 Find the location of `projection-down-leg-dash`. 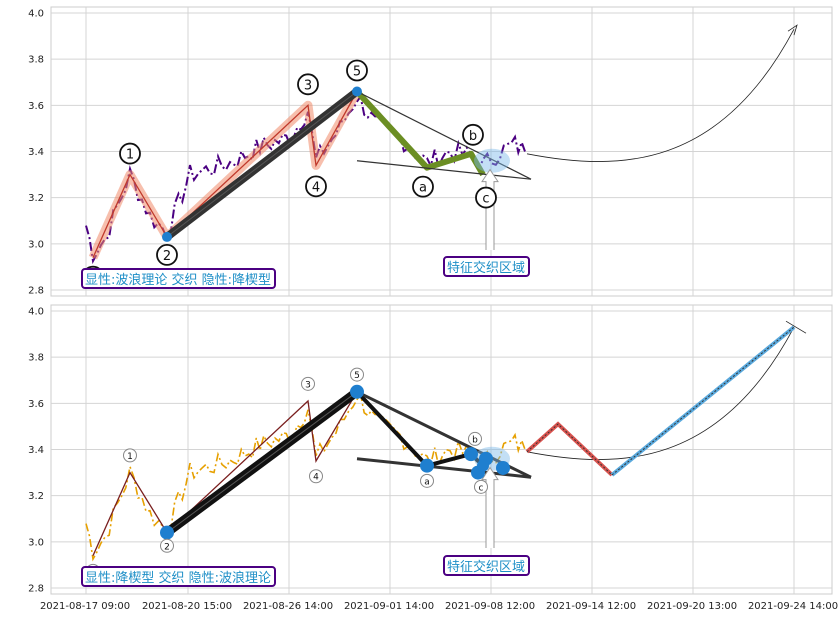

projection-down-leg-dash is located at coordinates (569, 449).